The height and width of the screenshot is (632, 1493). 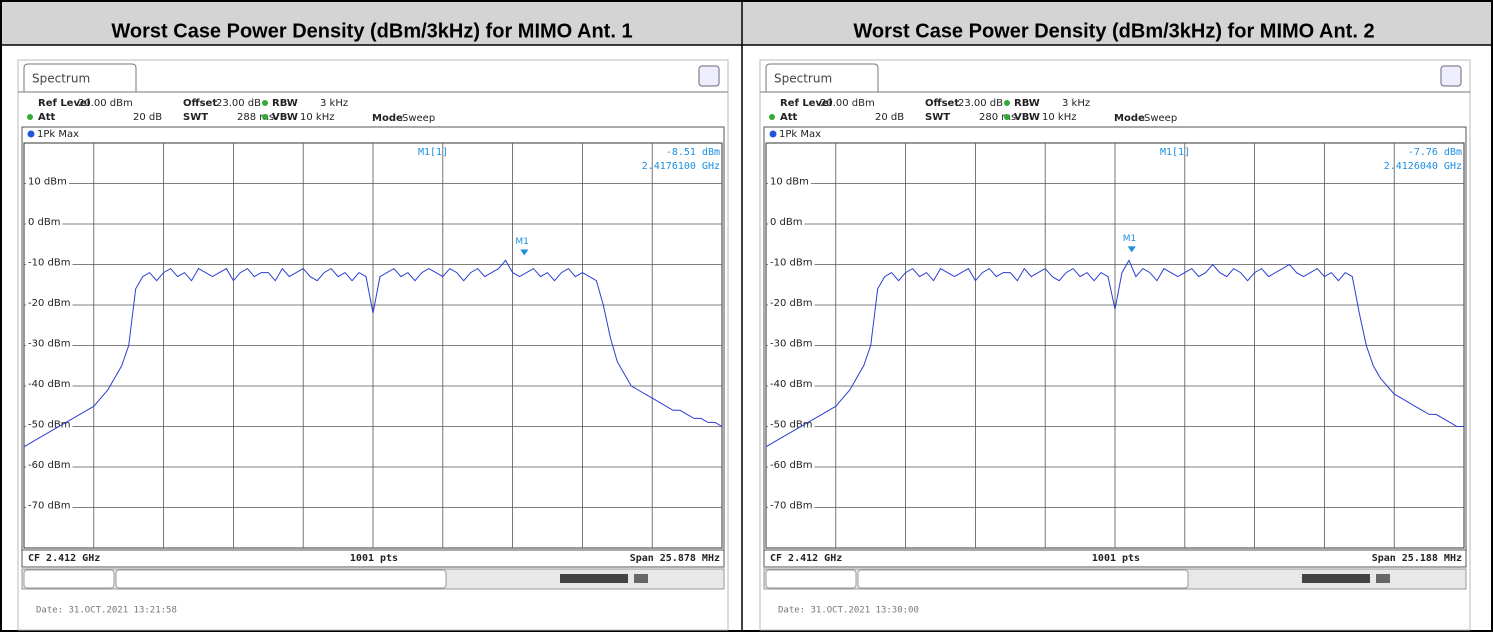 I want to click on date: Date: 31.OCT.2021 13:21:58, so click(x=106, y=611).